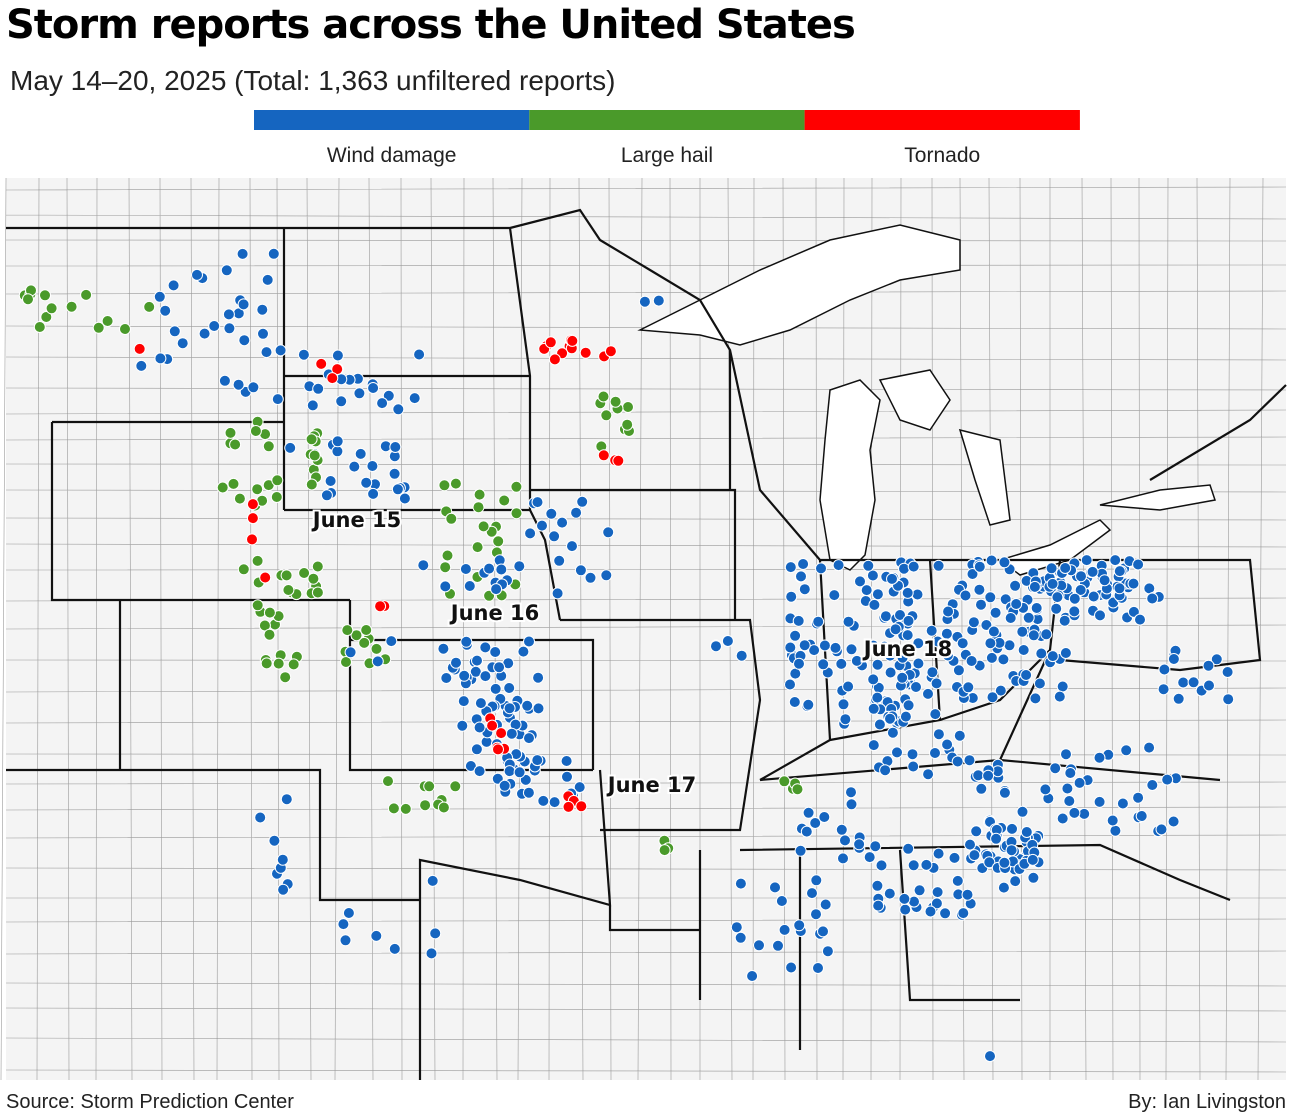 The height and width of the screenshot is (1118, 1292). I want to click on legend-swatch, so click(392, 120).